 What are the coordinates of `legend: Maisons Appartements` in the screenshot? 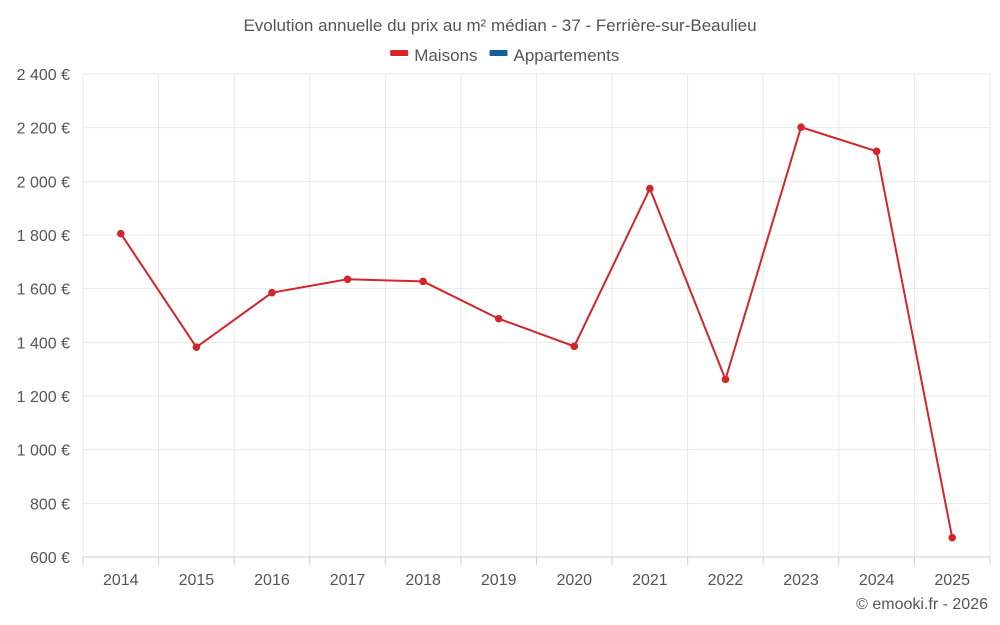 It's located at (504, 55).